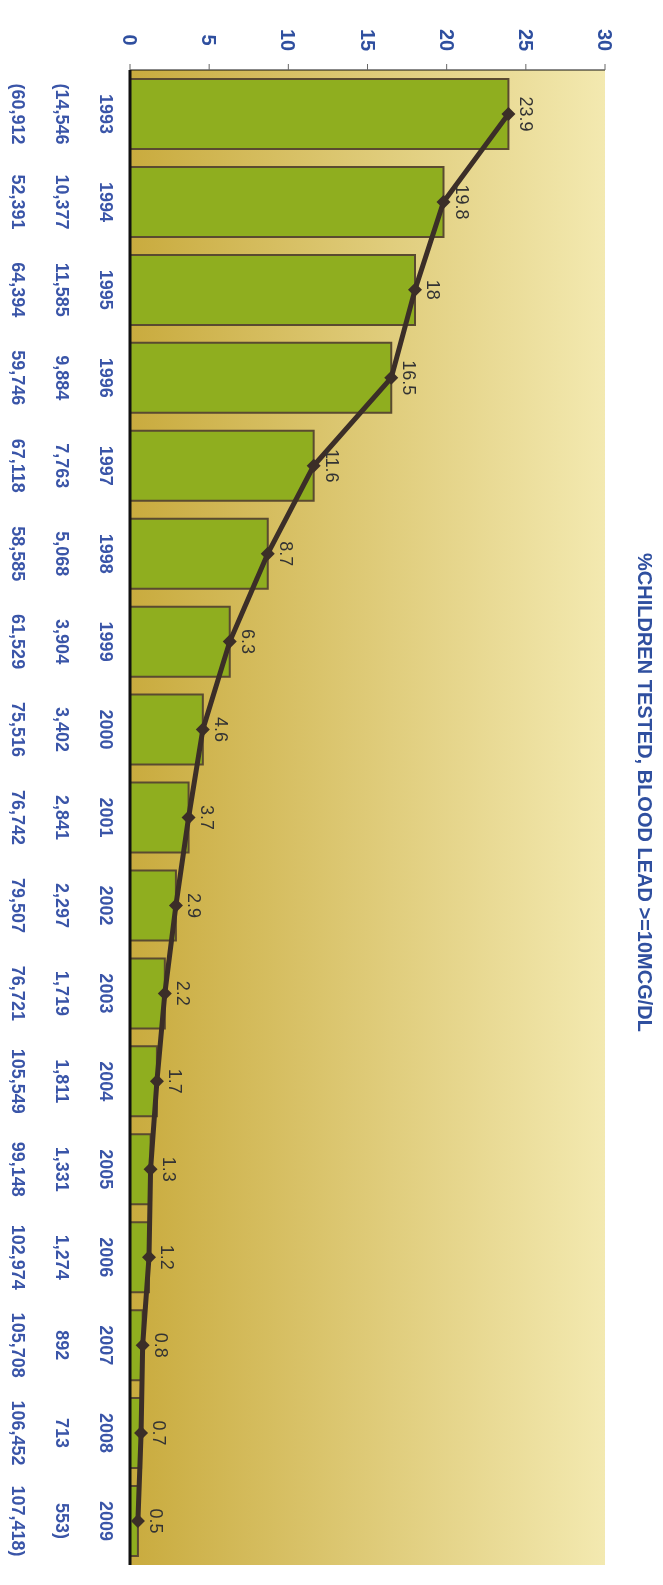 The height and width of the screenshot is (1585, 663). Describe the element at coordinates (193, 905) in the screenshot. I see `data-label: 2.9` at that location.